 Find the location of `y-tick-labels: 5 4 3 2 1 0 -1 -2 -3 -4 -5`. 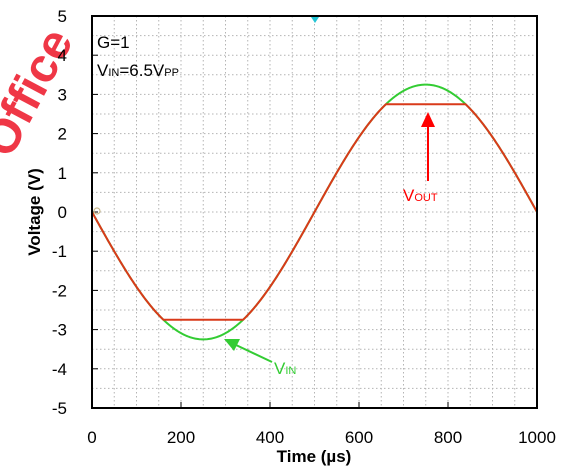

y-tick-labels: 5 4 3 2 1 0 -1 -2 -3 -4 -5 is located at coordinates (59, 212).